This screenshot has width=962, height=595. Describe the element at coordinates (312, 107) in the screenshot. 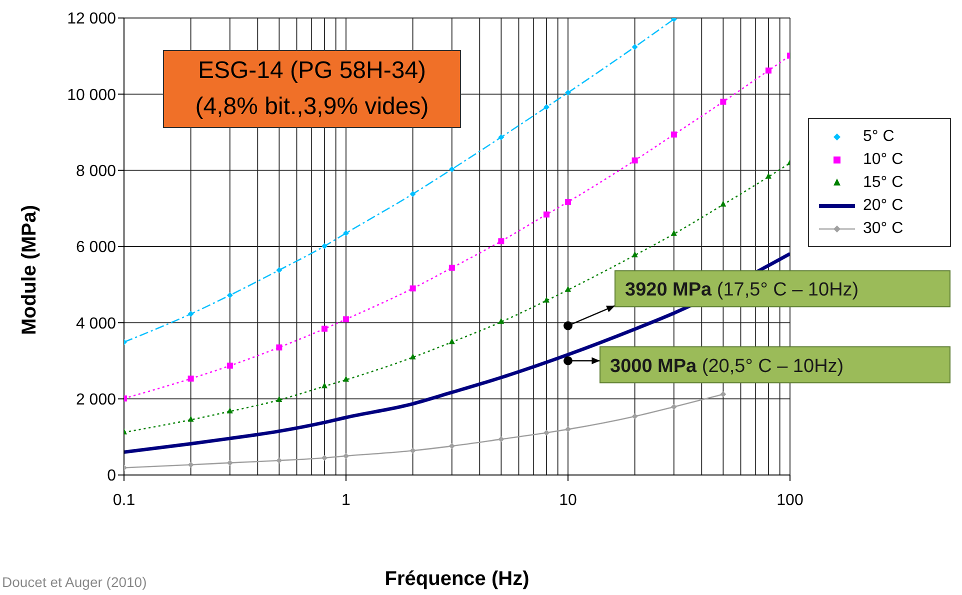

I see `text: (4,8% bit.,3,9% vides)` at that location.